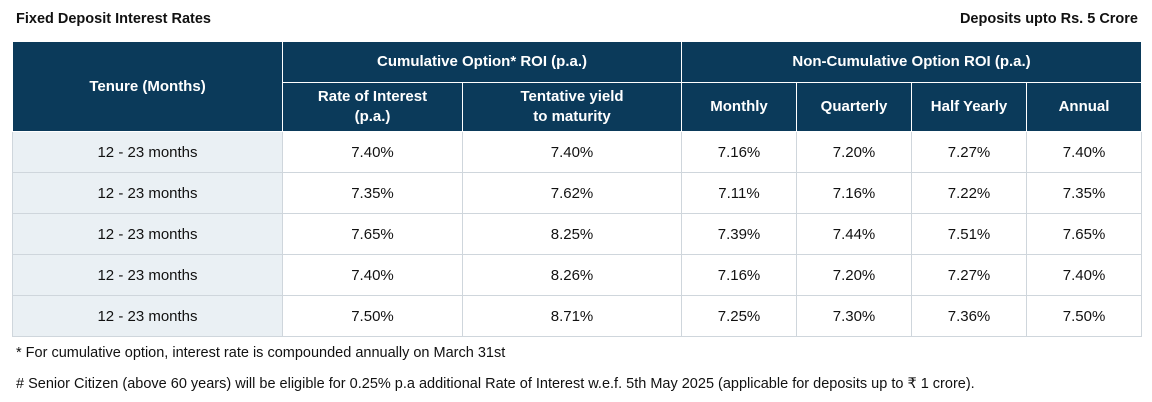  Describe the element at coordinates (482, 62) in the screenshot. I see `cumulative-group-header: Cumulative Option* ROI (p.a.)` at that location.